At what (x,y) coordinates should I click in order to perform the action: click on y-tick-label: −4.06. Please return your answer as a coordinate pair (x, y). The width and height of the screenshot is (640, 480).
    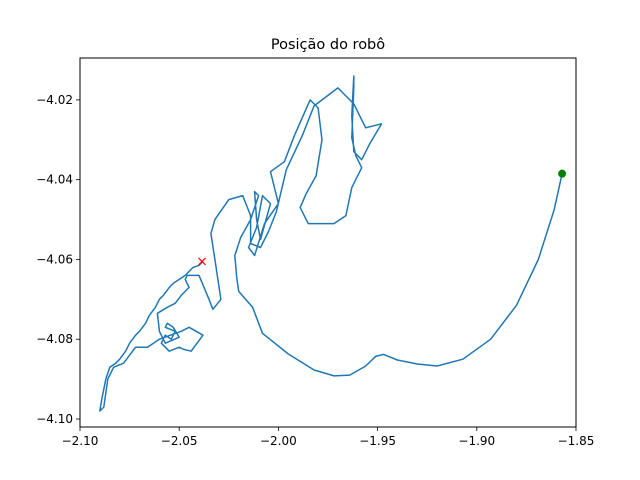
    Looking at the image, I should click on (54, 259).